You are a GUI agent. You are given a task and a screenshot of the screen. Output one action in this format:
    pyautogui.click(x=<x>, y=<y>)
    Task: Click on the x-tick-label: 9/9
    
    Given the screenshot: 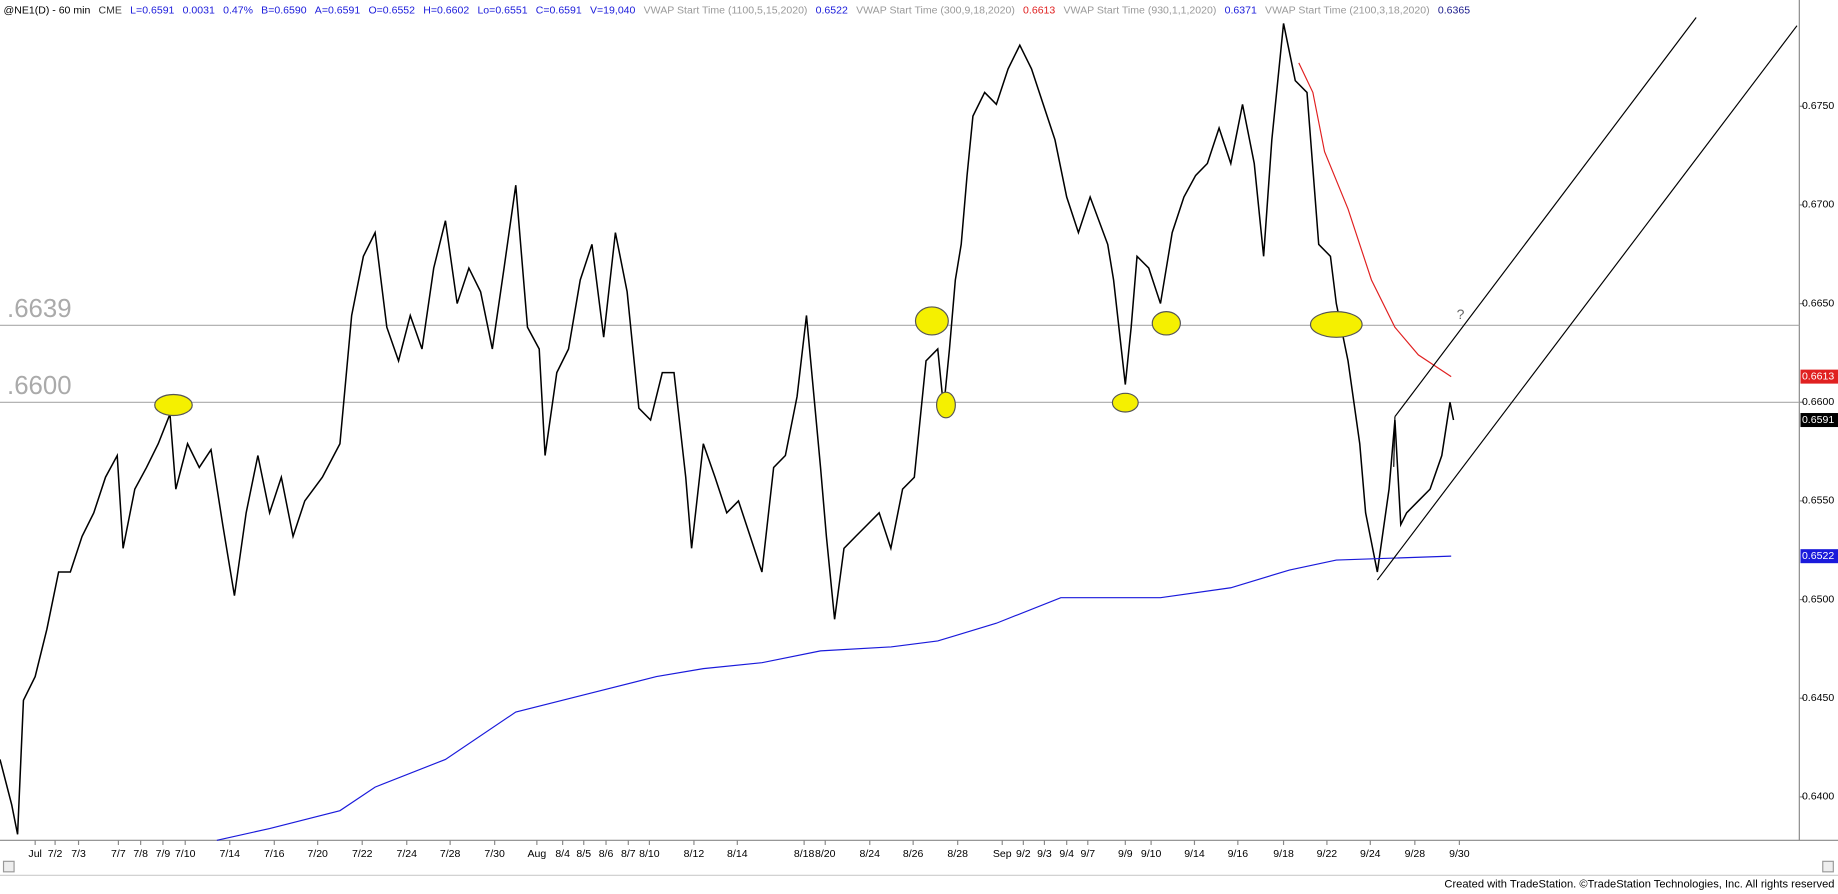 What is the action you would take?
    pyautogui.click(x=1125, y=854)
    